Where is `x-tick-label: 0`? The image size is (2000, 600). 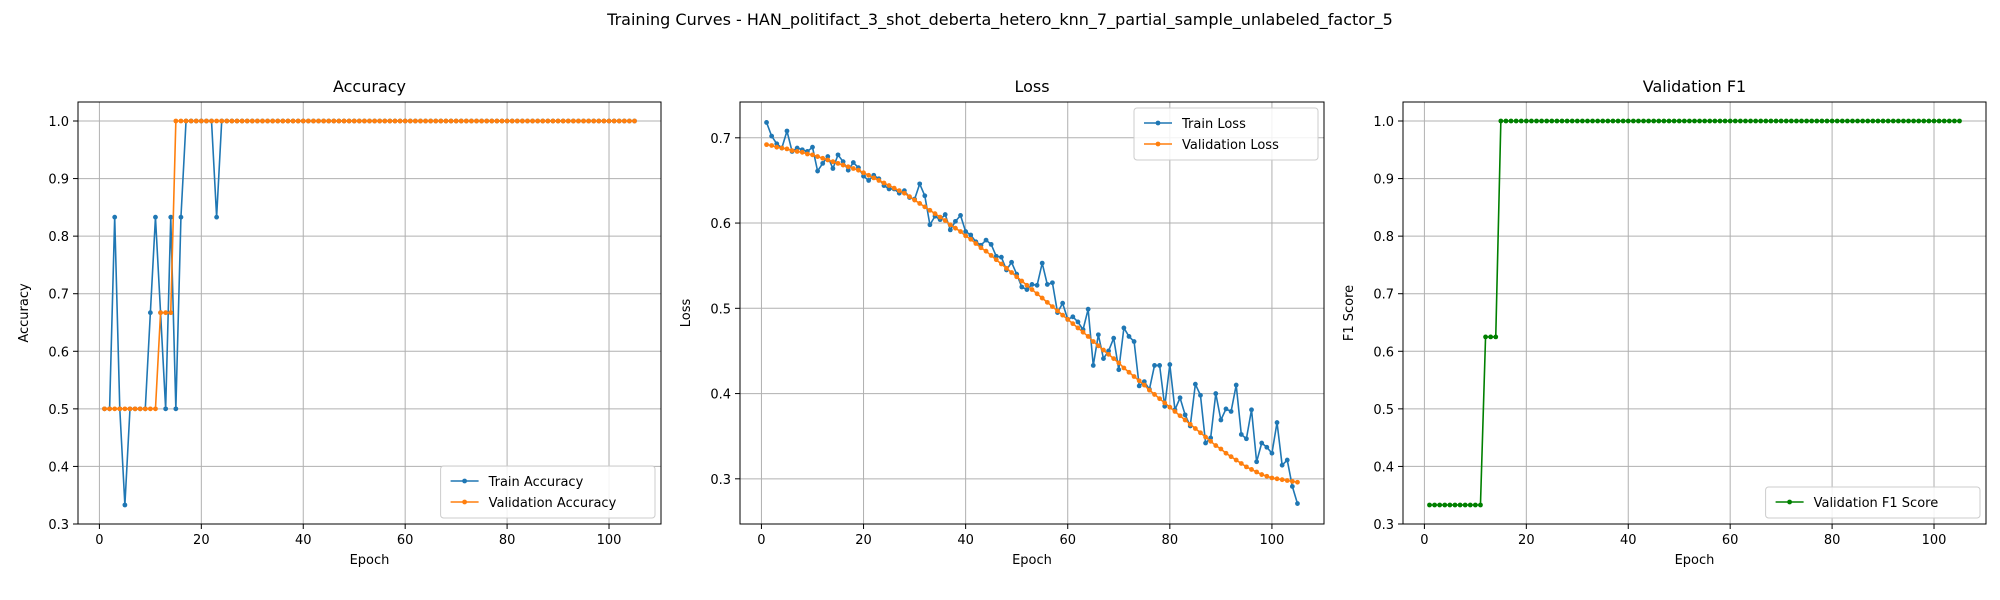
x-tick-label: 0 is located at coordinates (1424, 540).